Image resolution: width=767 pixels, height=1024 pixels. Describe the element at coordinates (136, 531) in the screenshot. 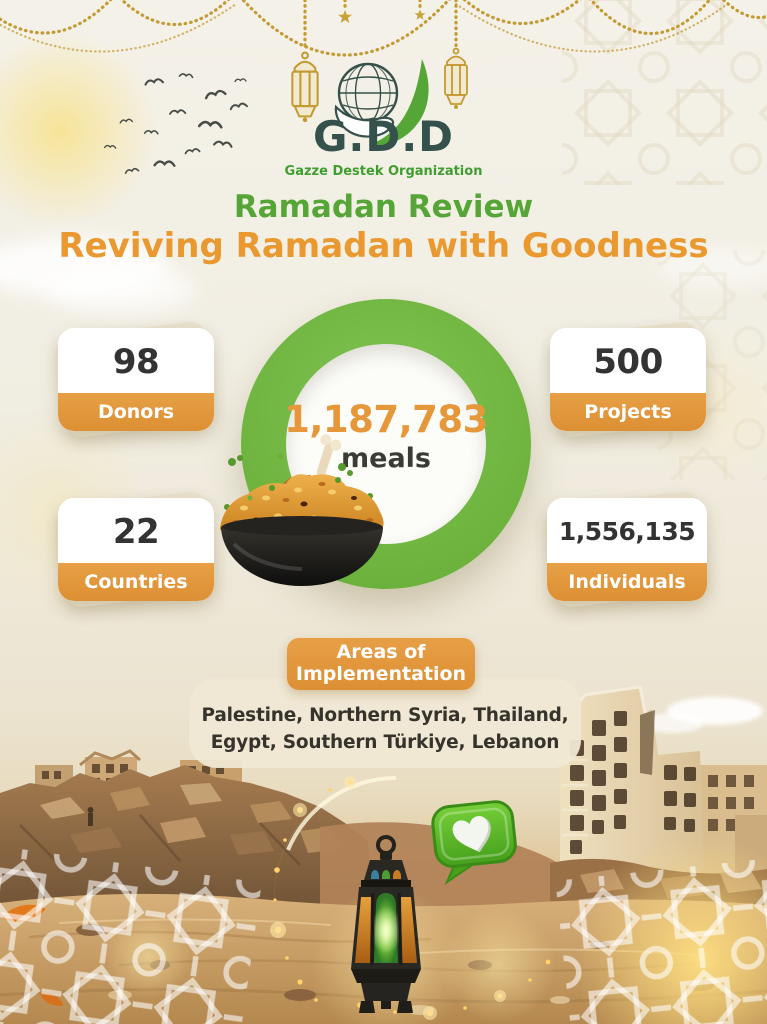

I see `stat-value: 22` at that location.